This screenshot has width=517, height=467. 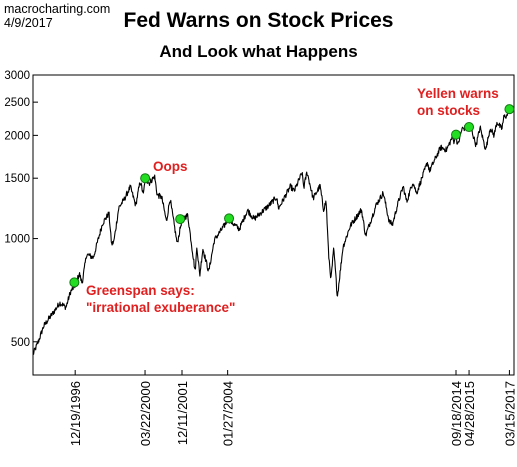 What do you see at coordinates (145, 413) in the screenshot?
I see `x-tick-label: 03/22/2000` at bounding box center [145, 413].